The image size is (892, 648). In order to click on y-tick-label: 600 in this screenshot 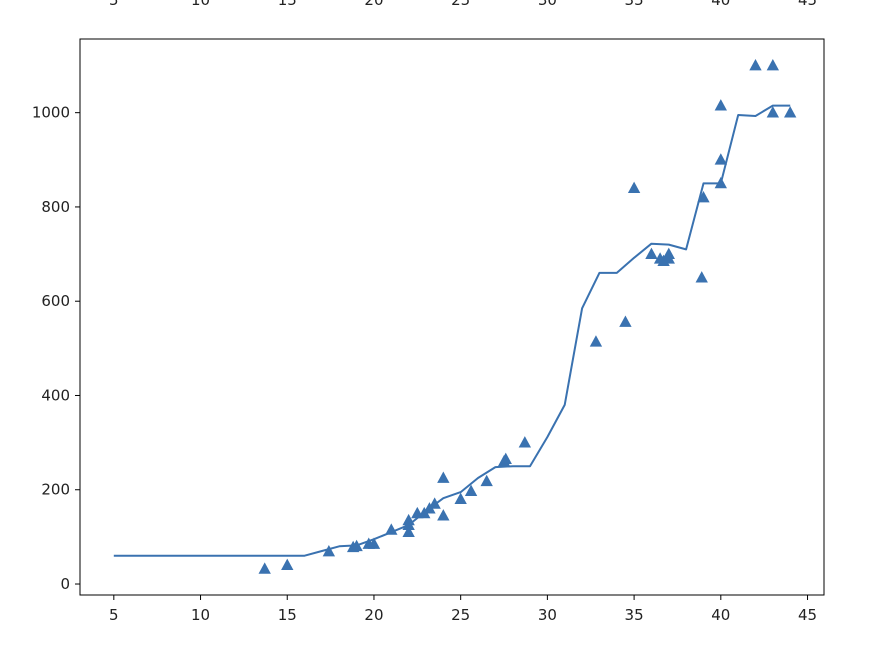, I will do `click(55, 301)`.